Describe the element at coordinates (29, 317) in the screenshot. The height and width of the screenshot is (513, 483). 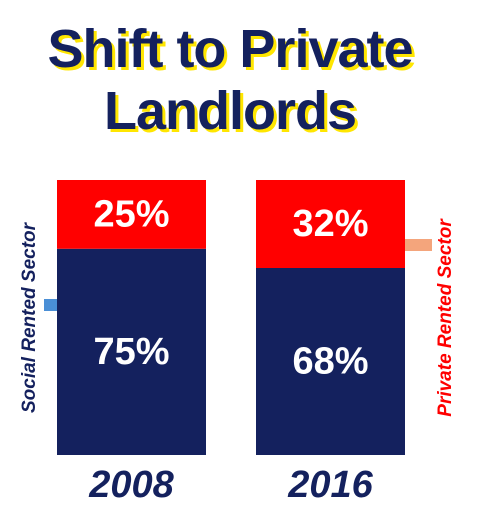
I see `legend-label: Social Rented Sector` at that location.